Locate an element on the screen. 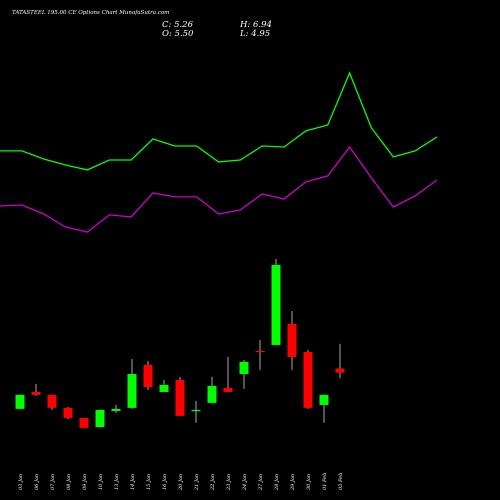 The width and height of the screenshot is (500, 500). x-tick-label: 30 Jan is located at coordinates (309, 482).